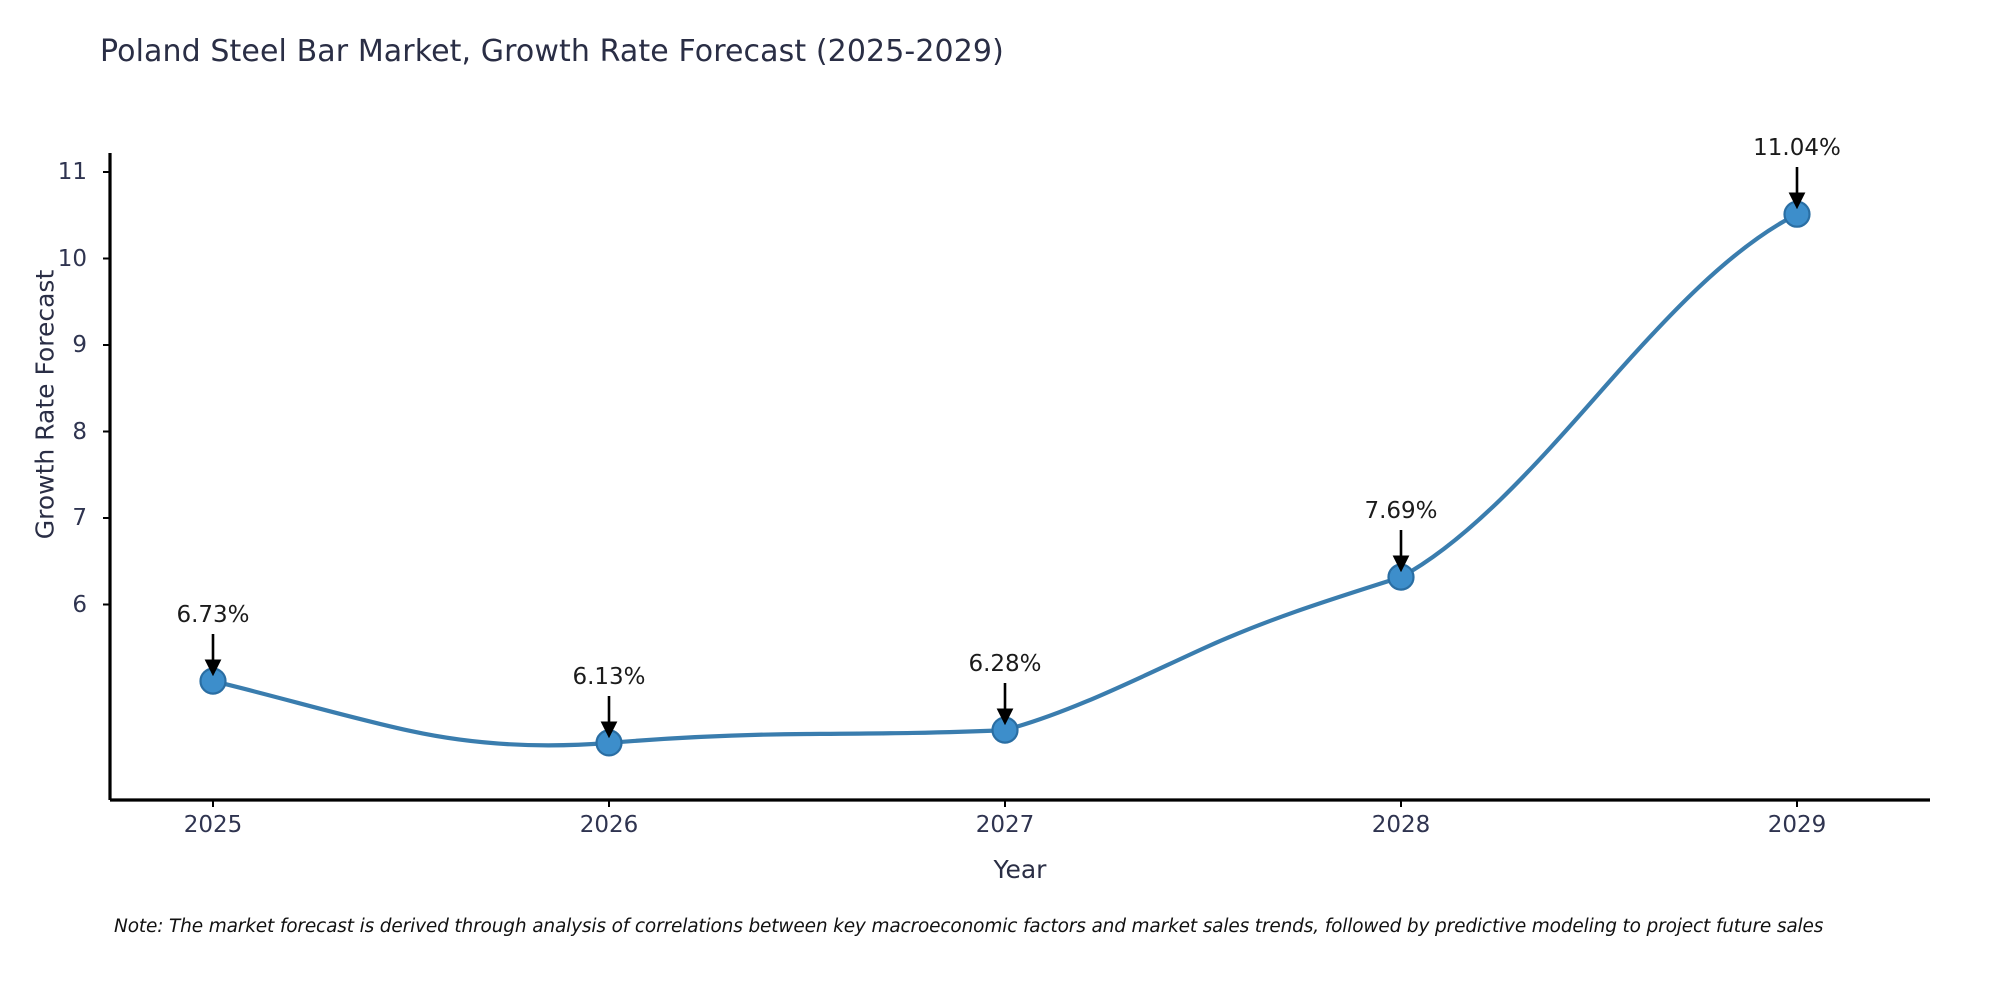  I want to click on x-tick-label-2028: 2028, so click(1401, 825).